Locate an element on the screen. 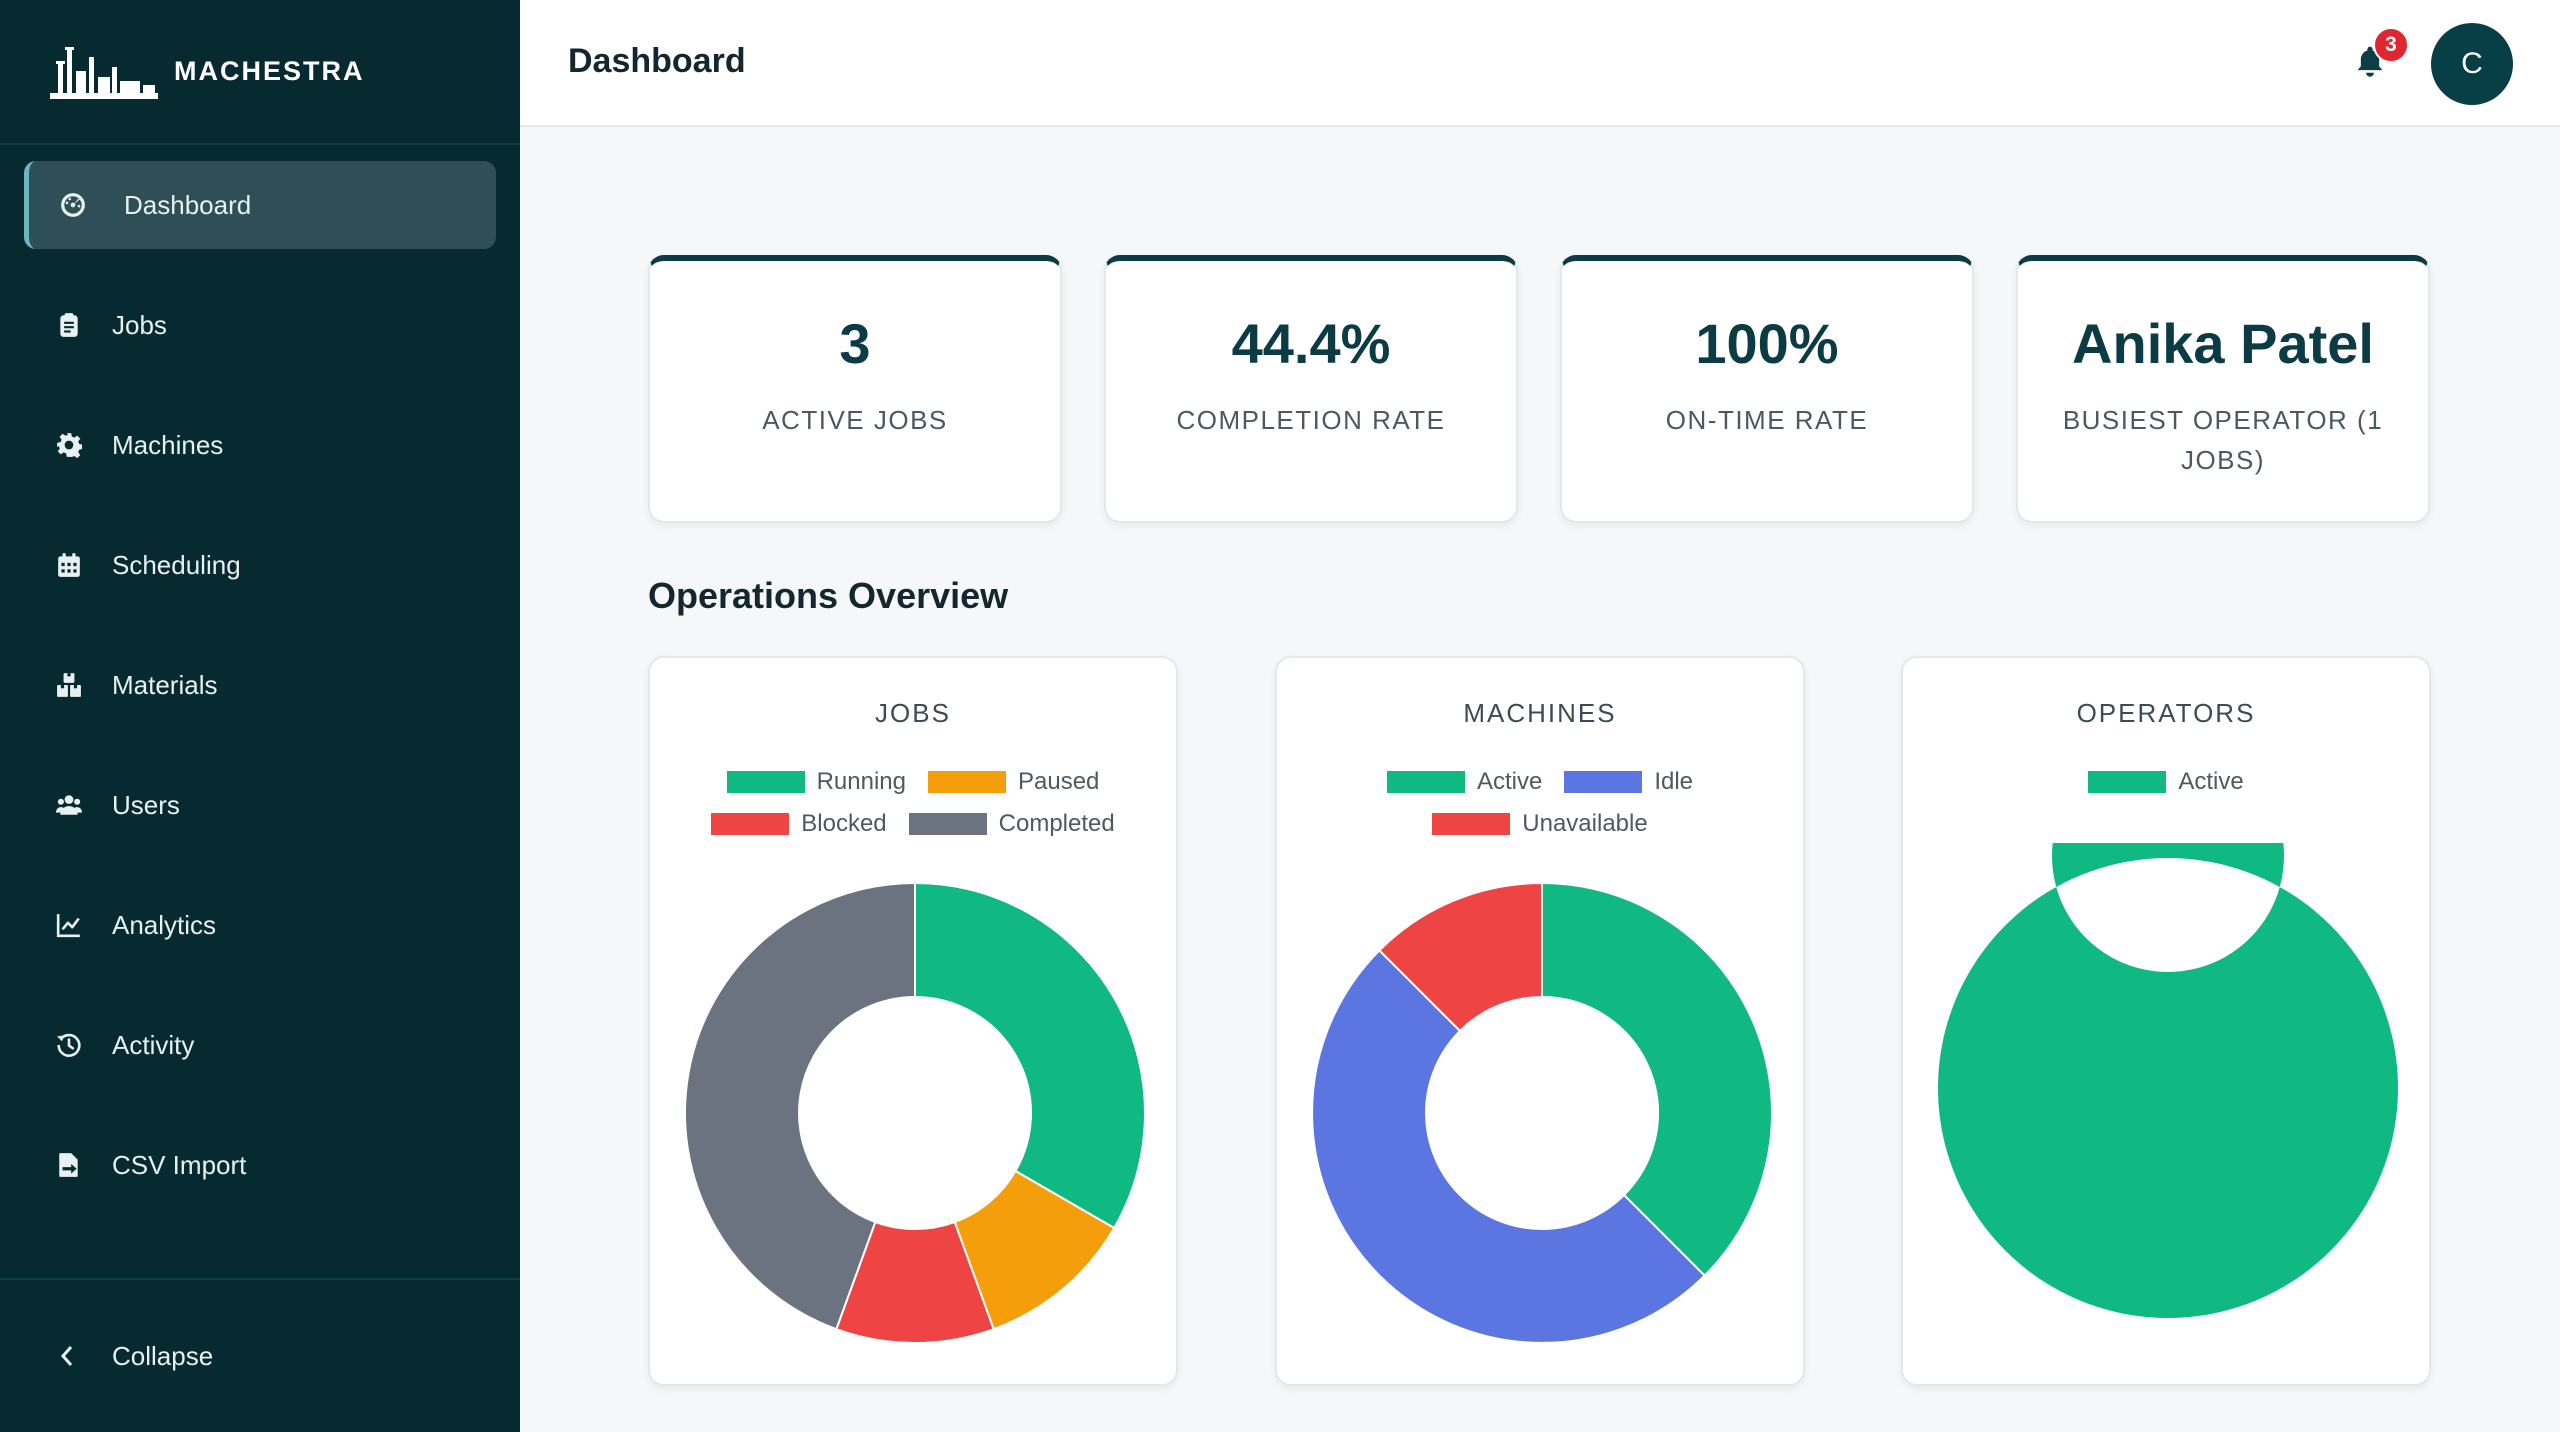  sidebar-item-dashboard: Dashboard is located at coordinates (260, 205).